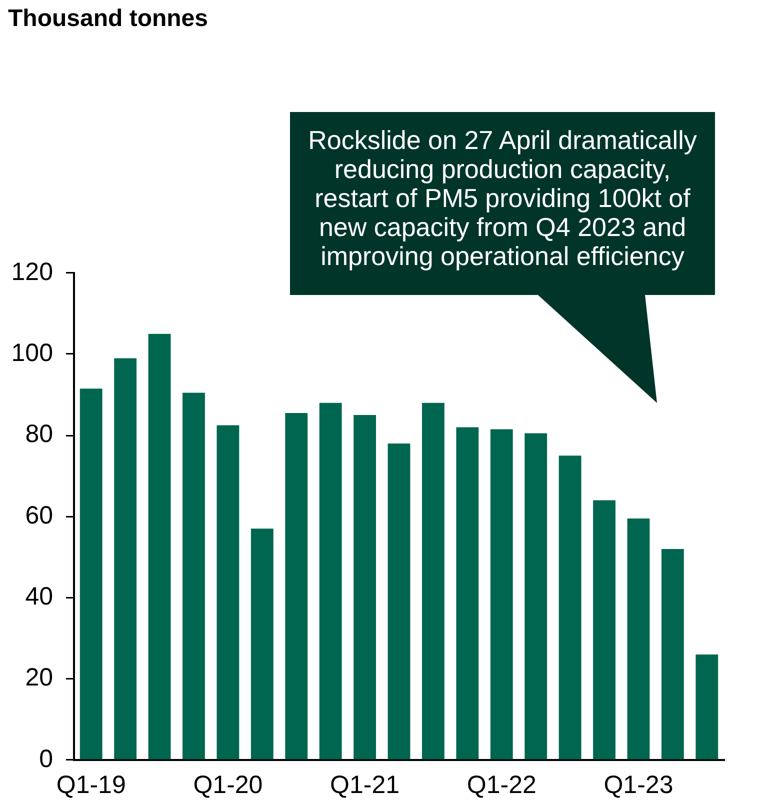 Image resolution: width=757 pixels, height=806 pixels. What do you see at coordinates (91, 784) in the screenshot?
I see `x-tick-label: Q1-19` at bounding box center [91, 784].